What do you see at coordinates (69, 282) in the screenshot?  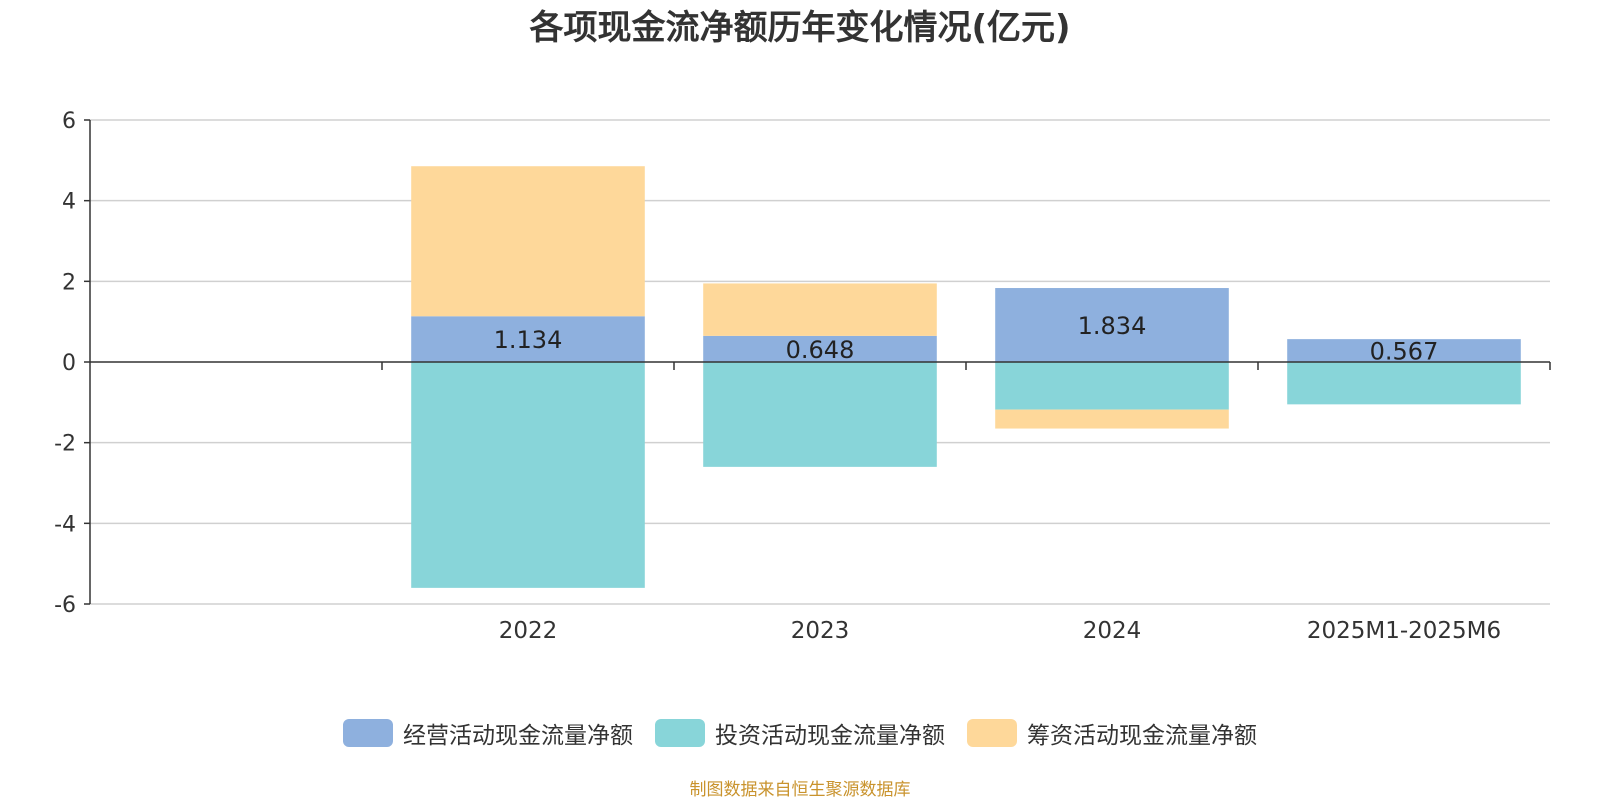 I see `y-tick-label: 2` at bounding box center [69, 282].